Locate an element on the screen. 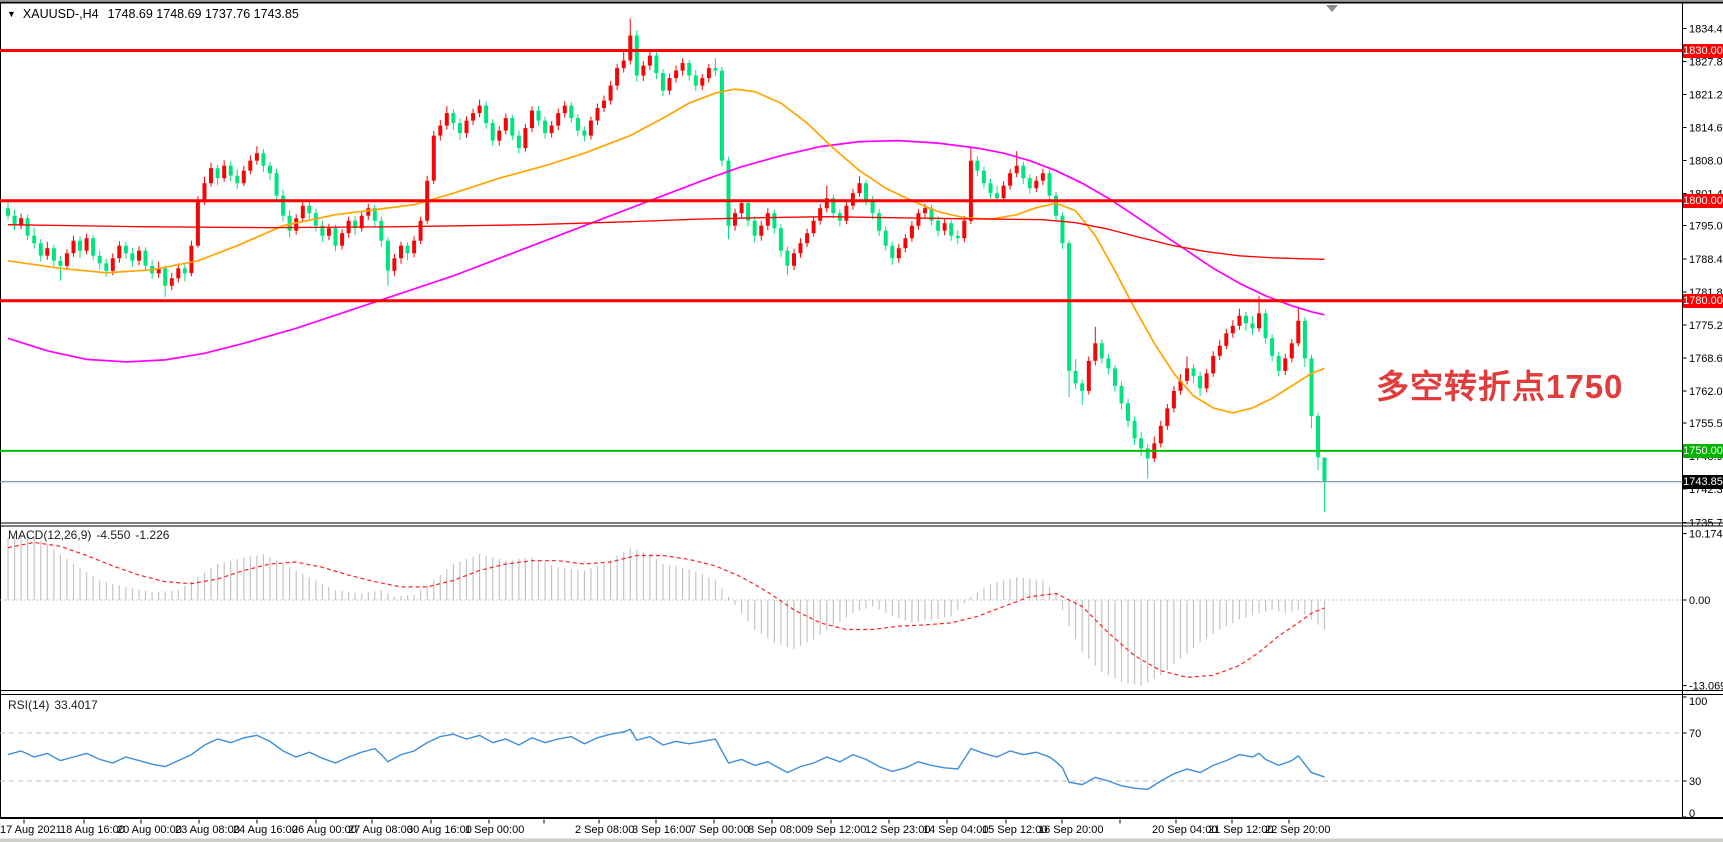 The height and width of the screenshot is (842, 1723). time-axis-label: 2 Sep 08:00 is located at coordinates (604, 830).